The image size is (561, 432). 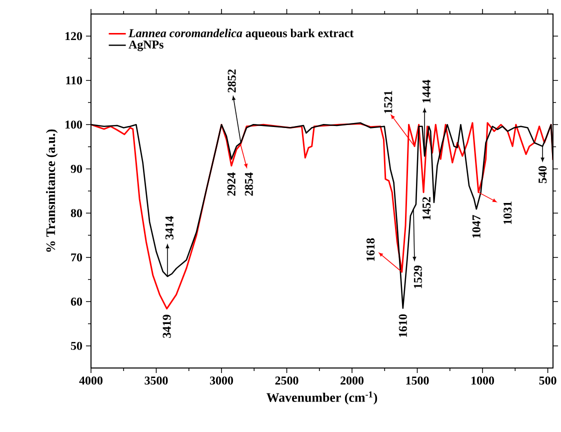 What do you see at coordinates (90, 380) in the screenshot?
I see `x-tick-label: 4000` at bounding box center [90, 380].